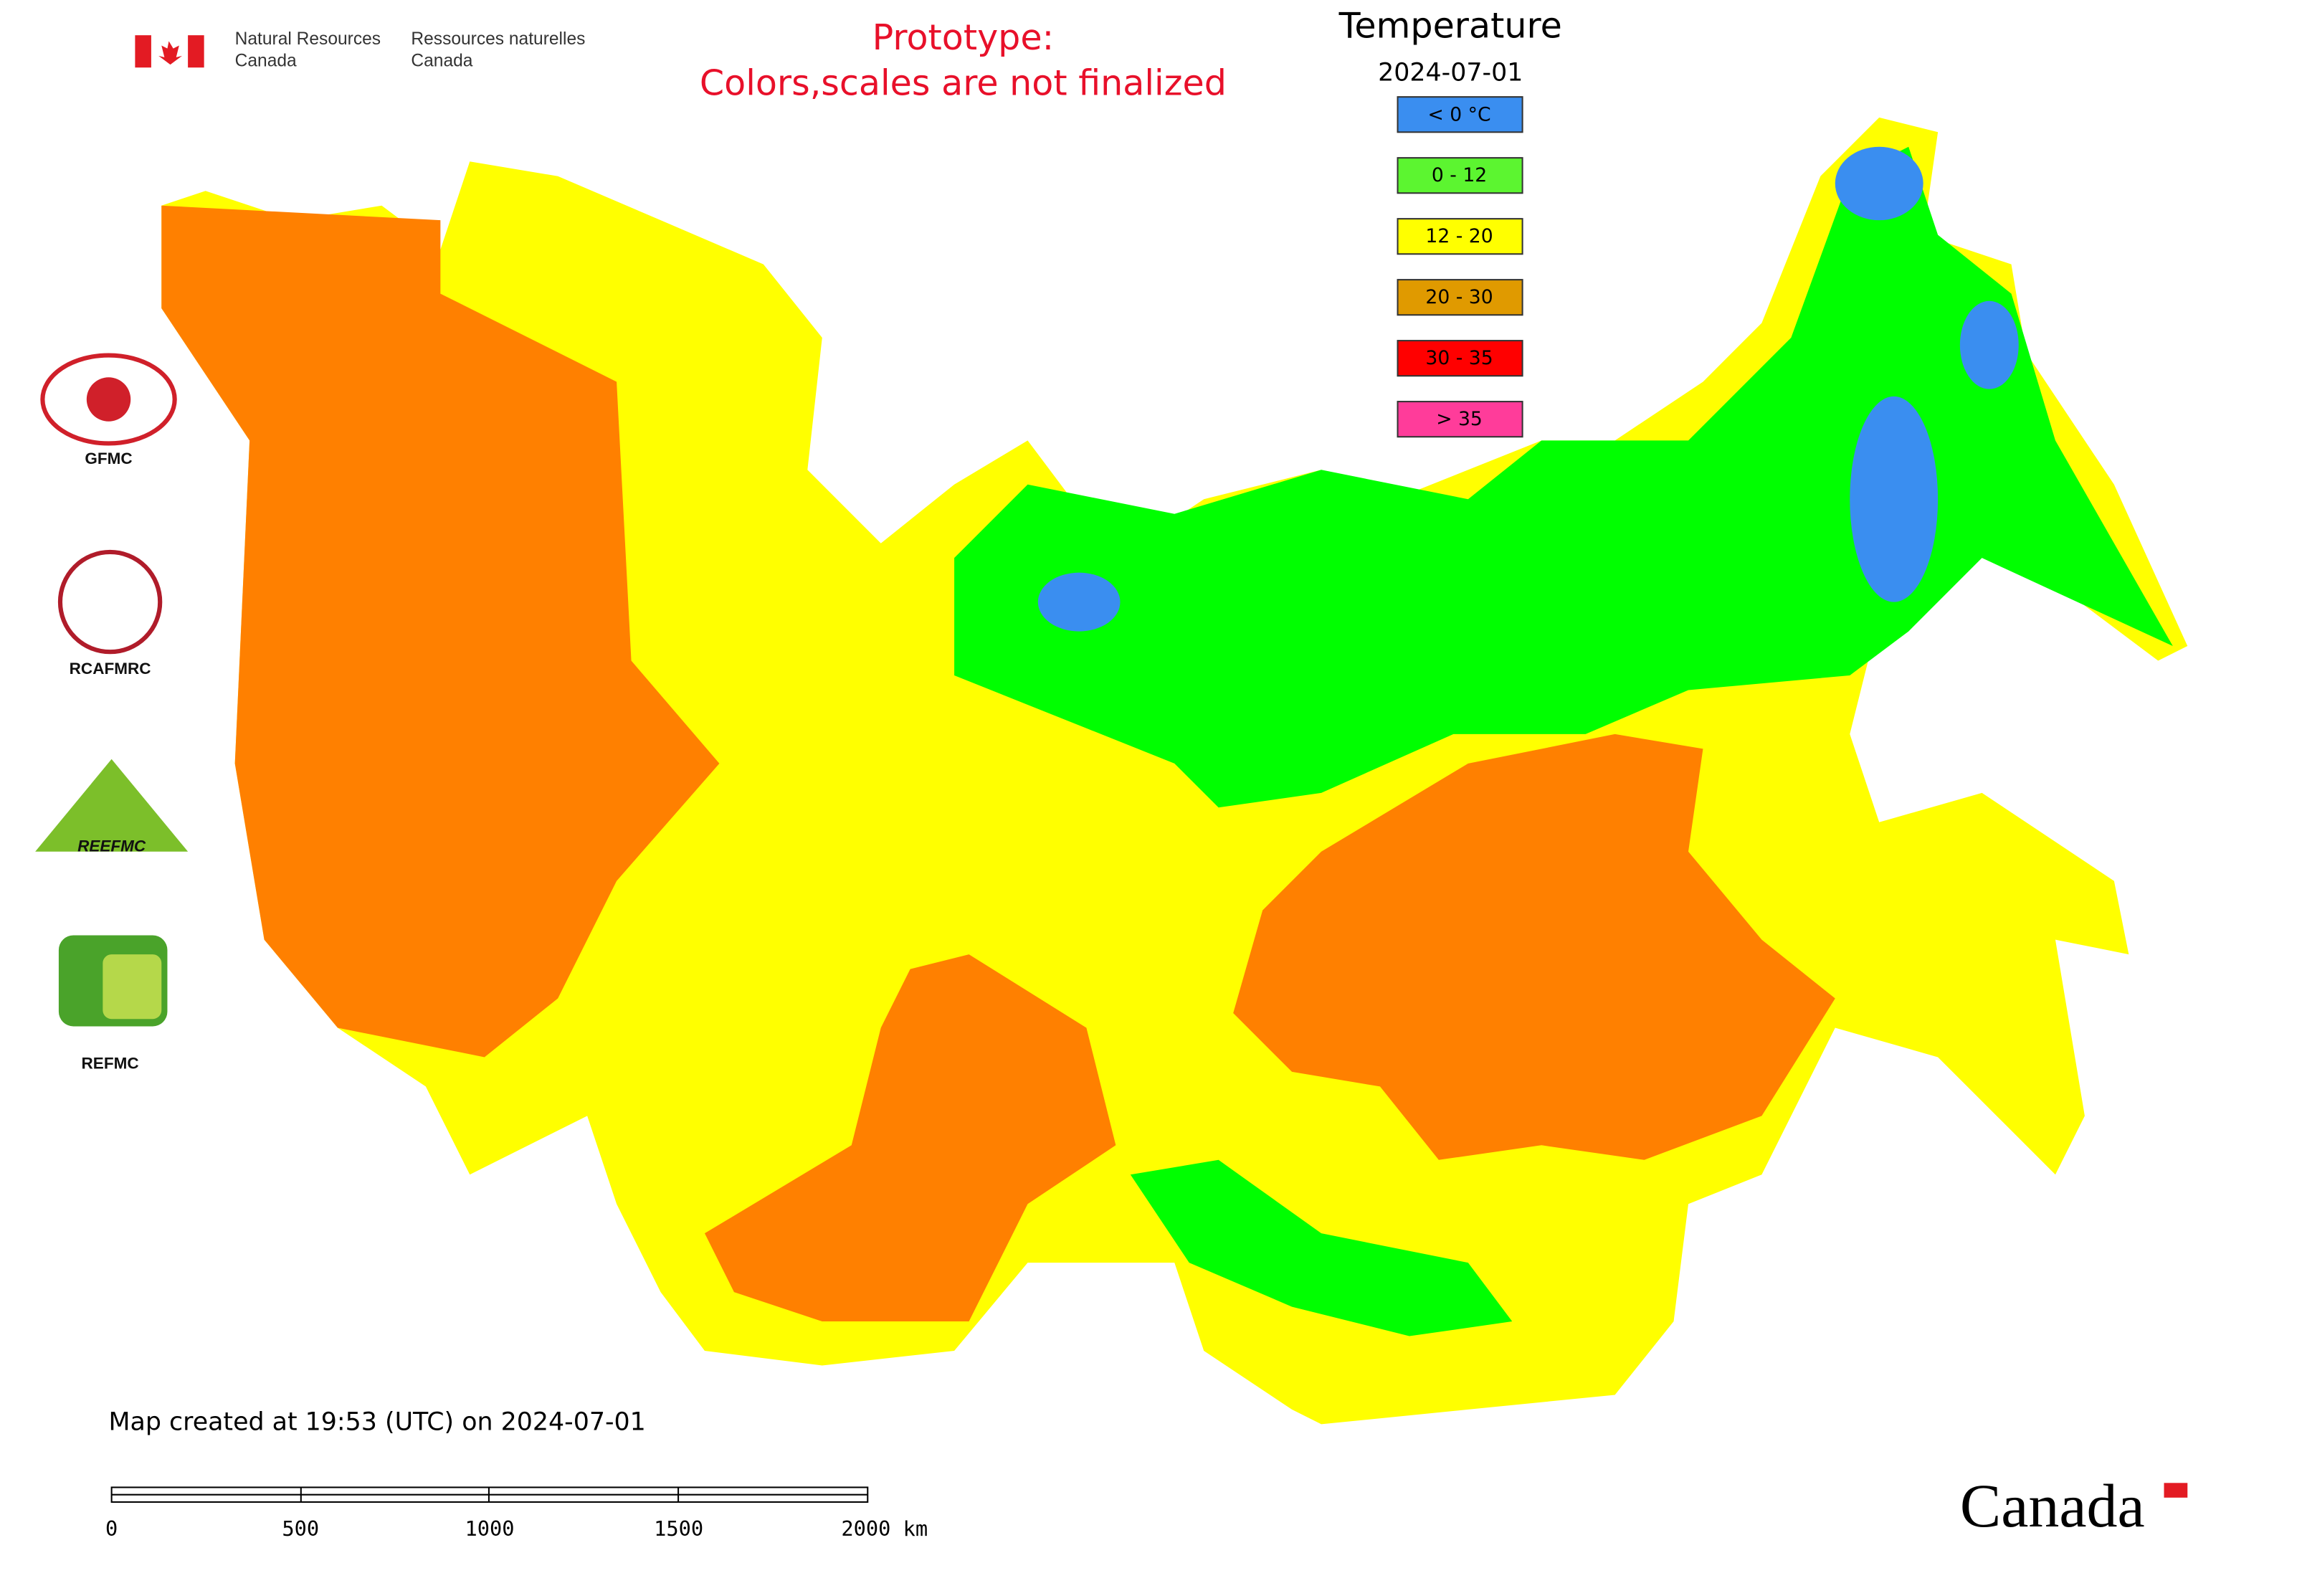 The image size is (2302, 1596). Describe the element at coordinates (112, 1528) in the screenshot. I see `scale-label: 0` at that location.